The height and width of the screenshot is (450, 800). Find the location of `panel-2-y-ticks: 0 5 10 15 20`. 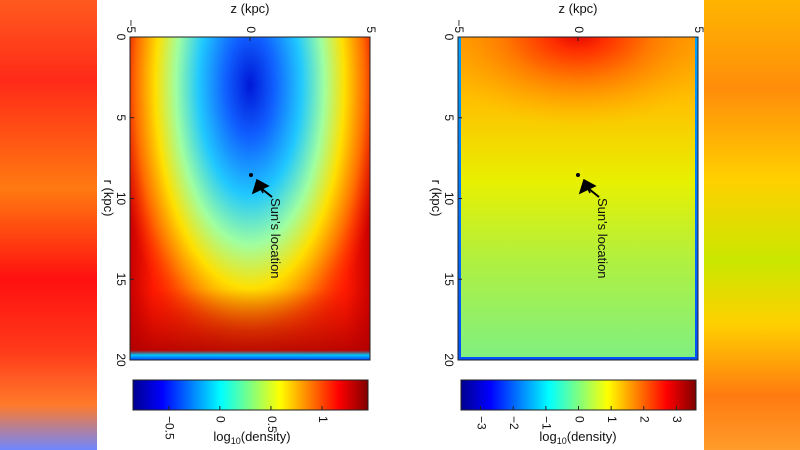

panel-2-y-ticks: 0 5 10 15 20 is located at coordinates (452, 200).